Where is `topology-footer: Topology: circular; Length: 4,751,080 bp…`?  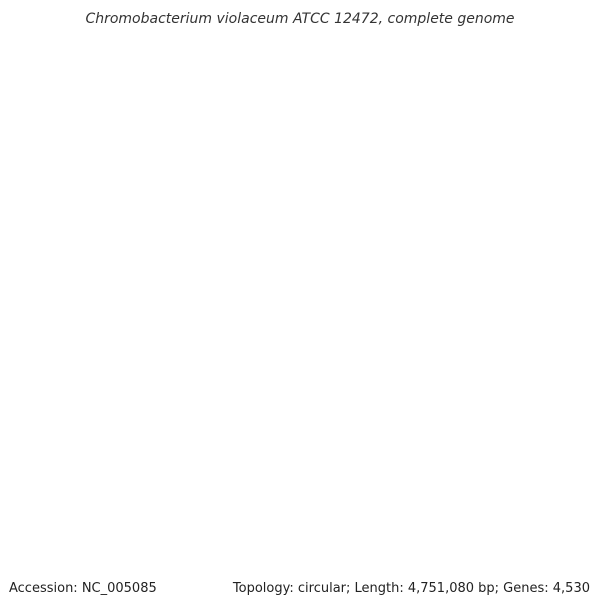 topology-footer: Topology: circular; Length: 4,751,080 bp… is located at coordinates (411, 588).